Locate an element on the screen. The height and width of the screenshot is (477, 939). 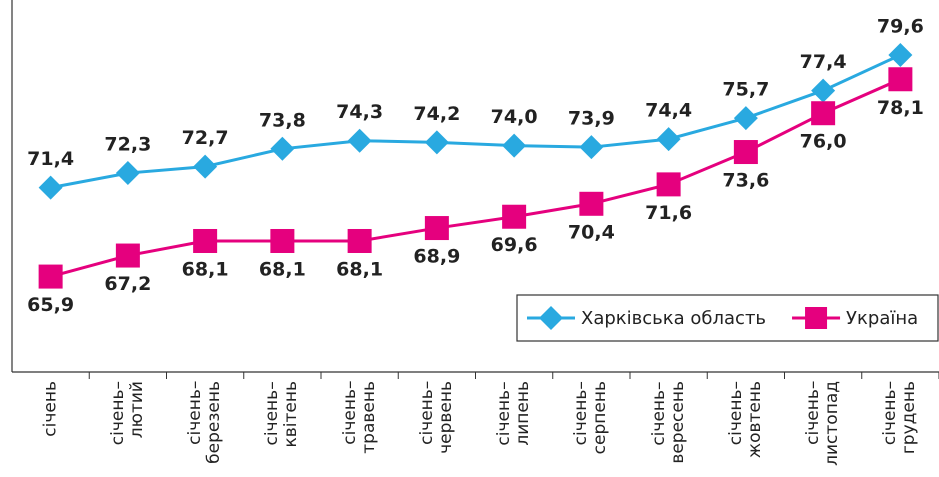
data-label: 73,6 is located at coordinates (745, 181).